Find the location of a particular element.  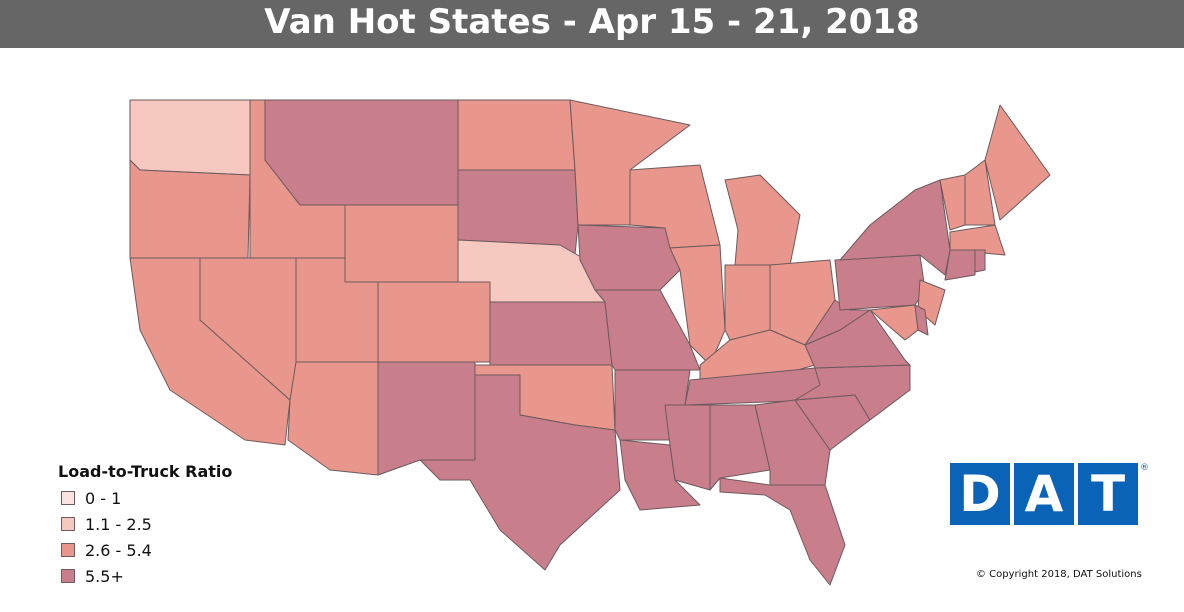

logo-mark: ® is located at coordinates (1144, 468).